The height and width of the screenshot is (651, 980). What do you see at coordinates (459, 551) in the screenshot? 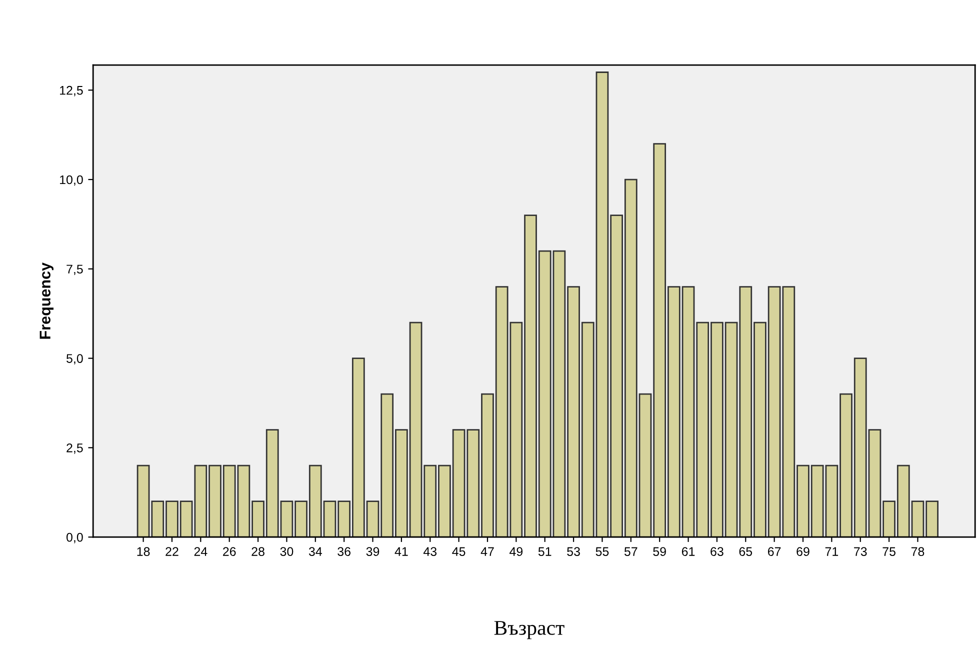
I see `x-tick-label: 45` at bounding box center [459, 551].